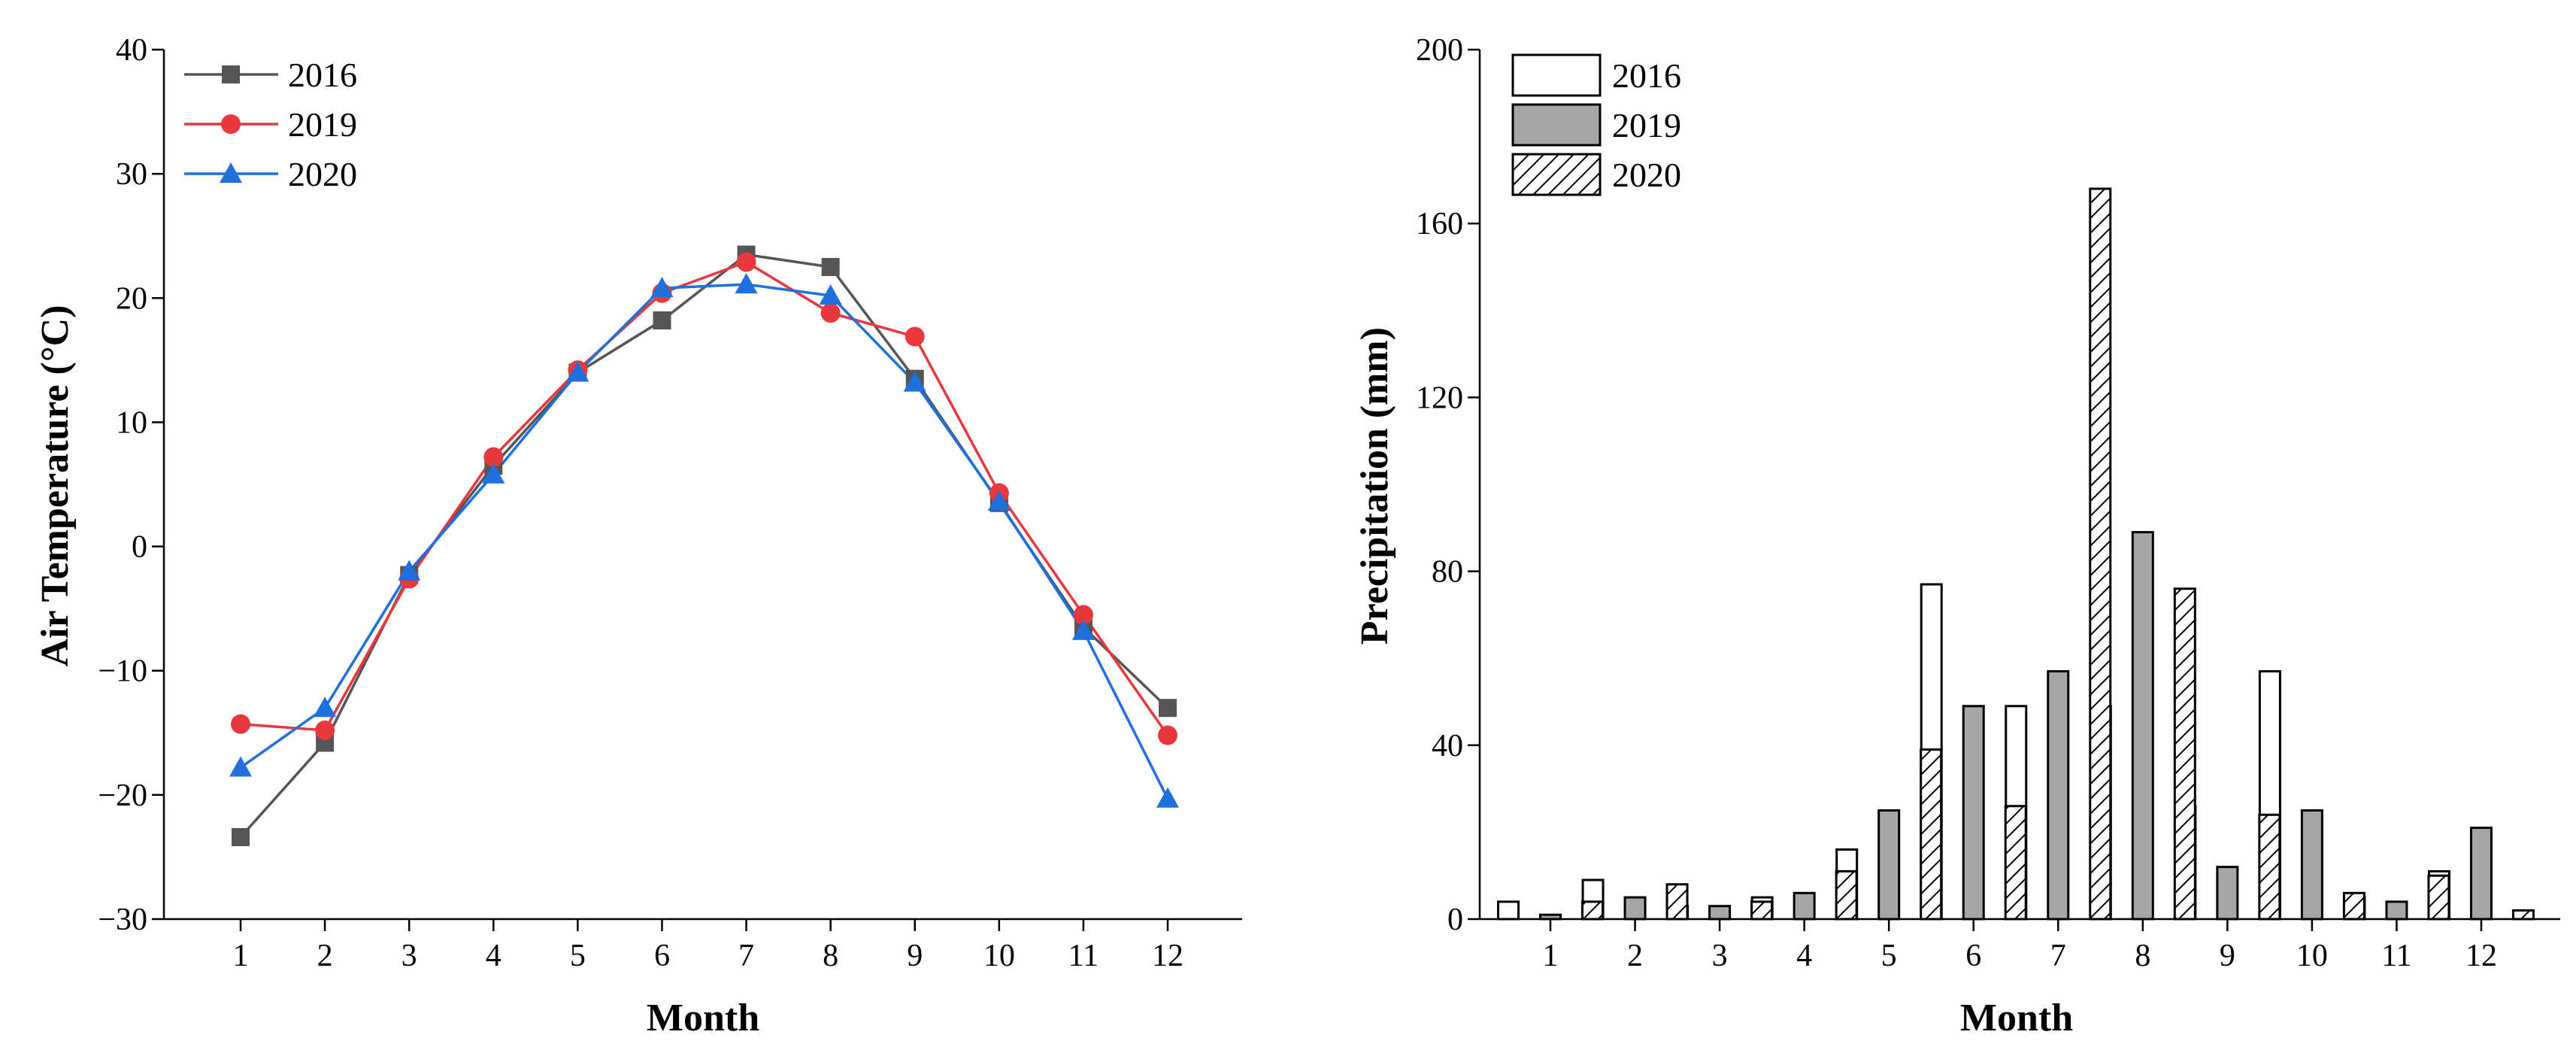  Describe the element at coordinates (1439, 50) in the screenshot. I see `precipitation-y-tick-label: 200` at that location.